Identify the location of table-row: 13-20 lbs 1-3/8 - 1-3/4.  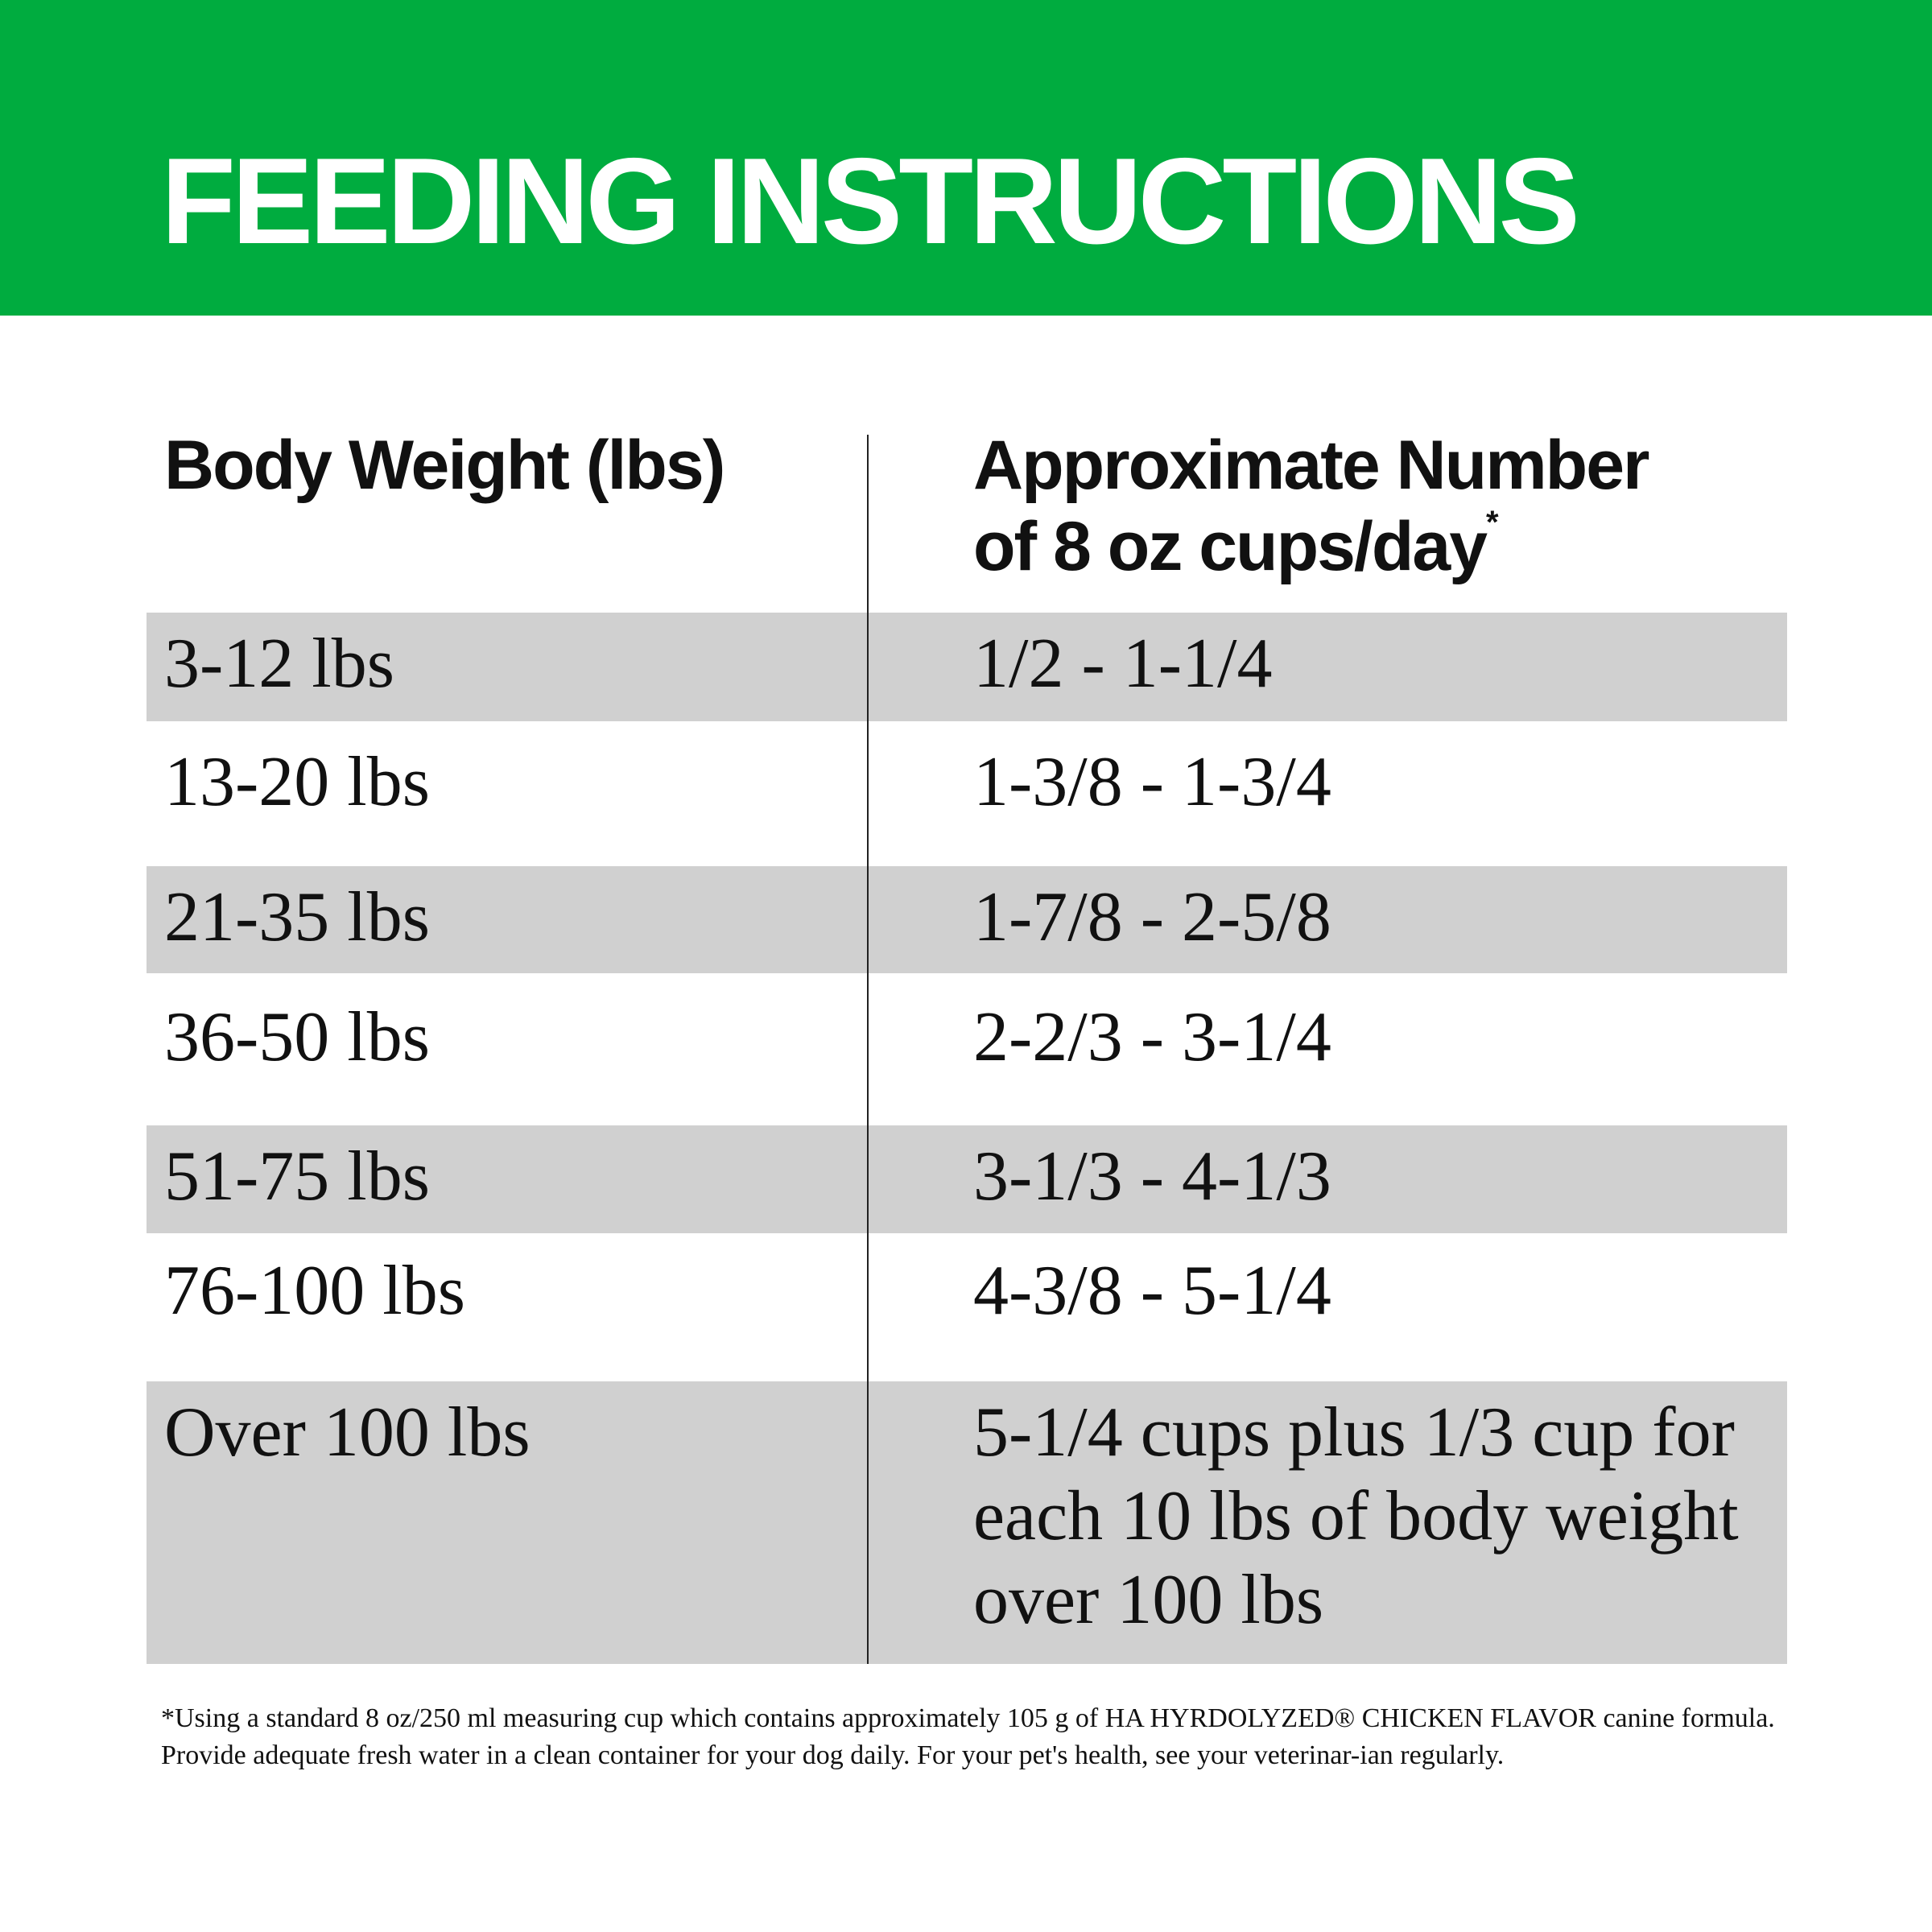
(967, 793).